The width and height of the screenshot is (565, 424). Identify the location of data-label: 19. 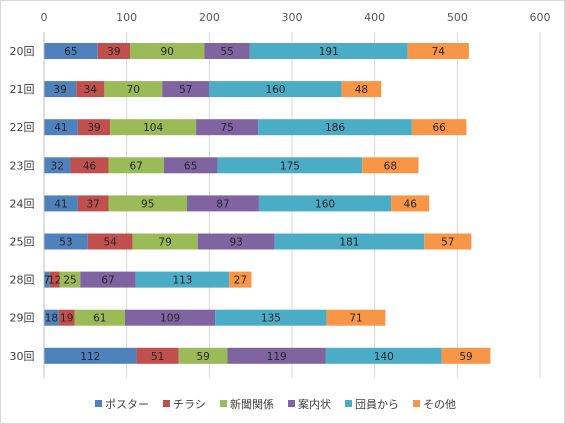
(66, 319).